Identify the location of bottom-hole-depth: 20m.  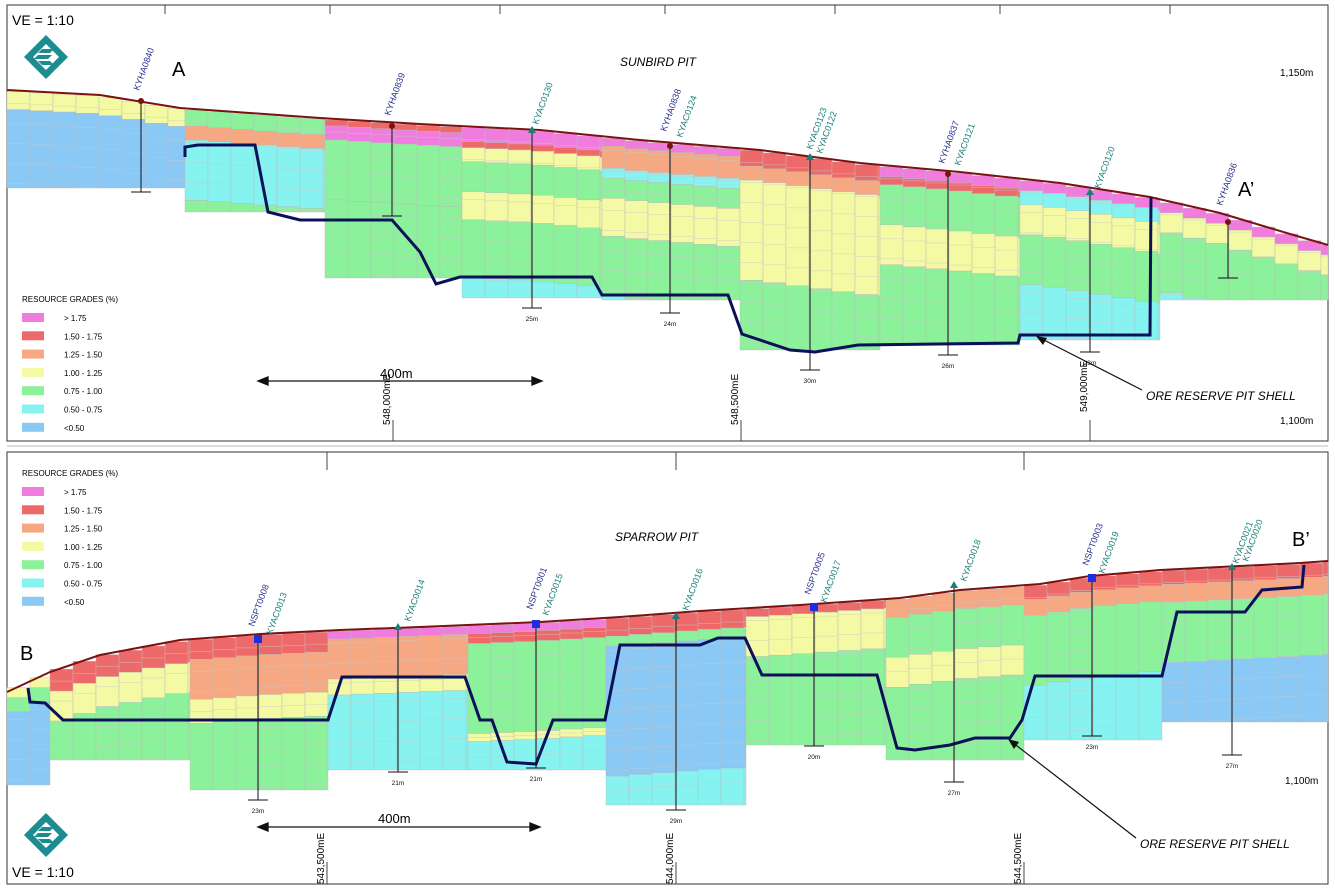
(814, 757).